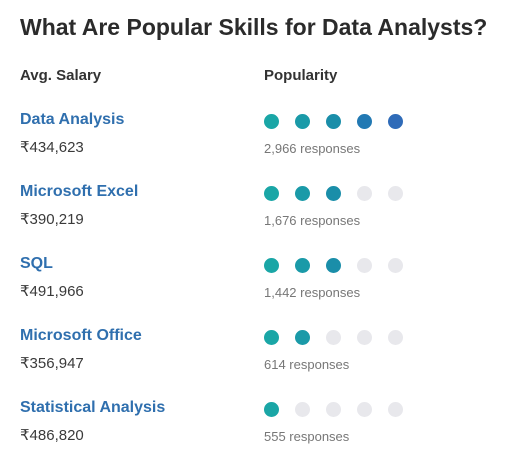 This screenshot has width=510, height=471. What do you see at coordinates (36, 263) in the screenshot?
I see `skill-link-sql: SQL` at bounding box center [36, 263].